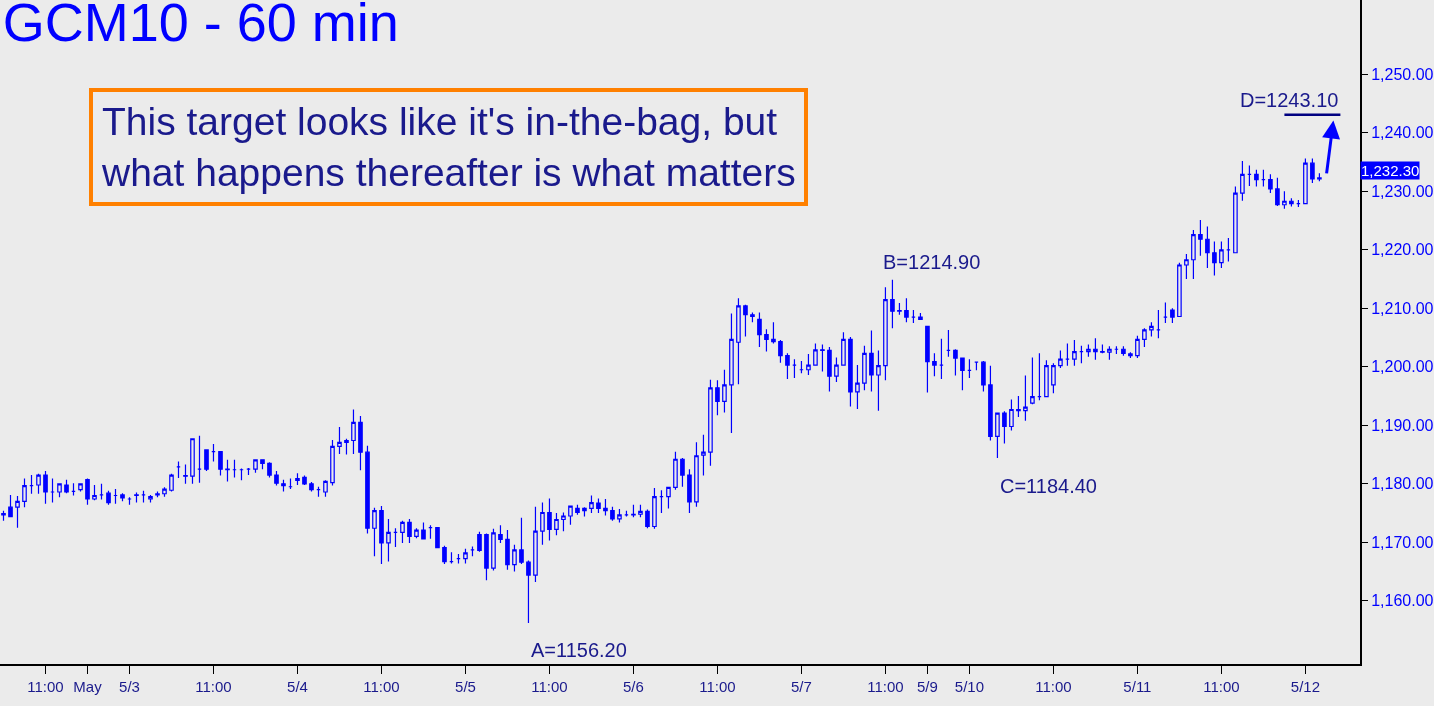 This screenshot has height=706, width=1434. Describe the element at coordinates (1402, 425) in the screenshot. I see `y-tick-label: 1,190.00` at that location.